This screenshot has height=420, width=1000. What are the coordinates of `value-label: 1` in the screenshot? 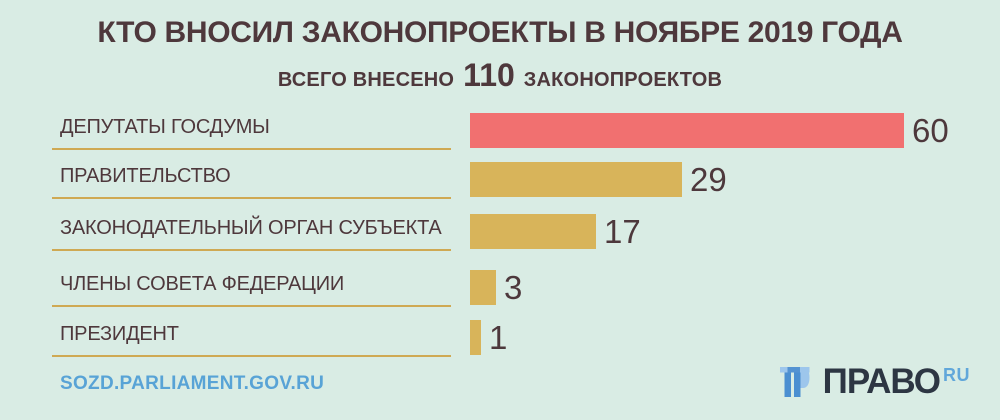 It's located at (498, 337).